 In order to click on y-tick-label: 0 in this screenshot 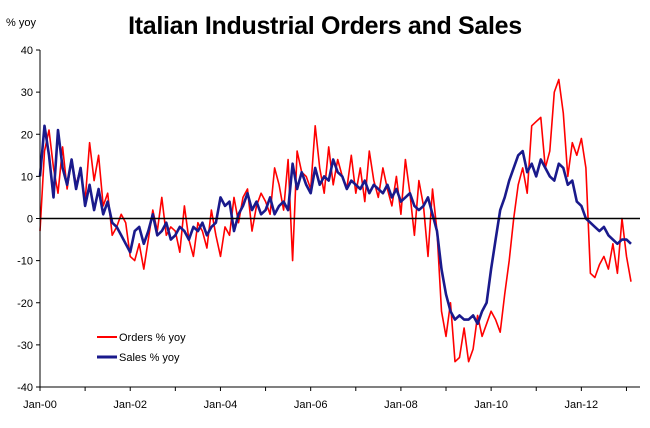, I will do `click(30, 220)`.